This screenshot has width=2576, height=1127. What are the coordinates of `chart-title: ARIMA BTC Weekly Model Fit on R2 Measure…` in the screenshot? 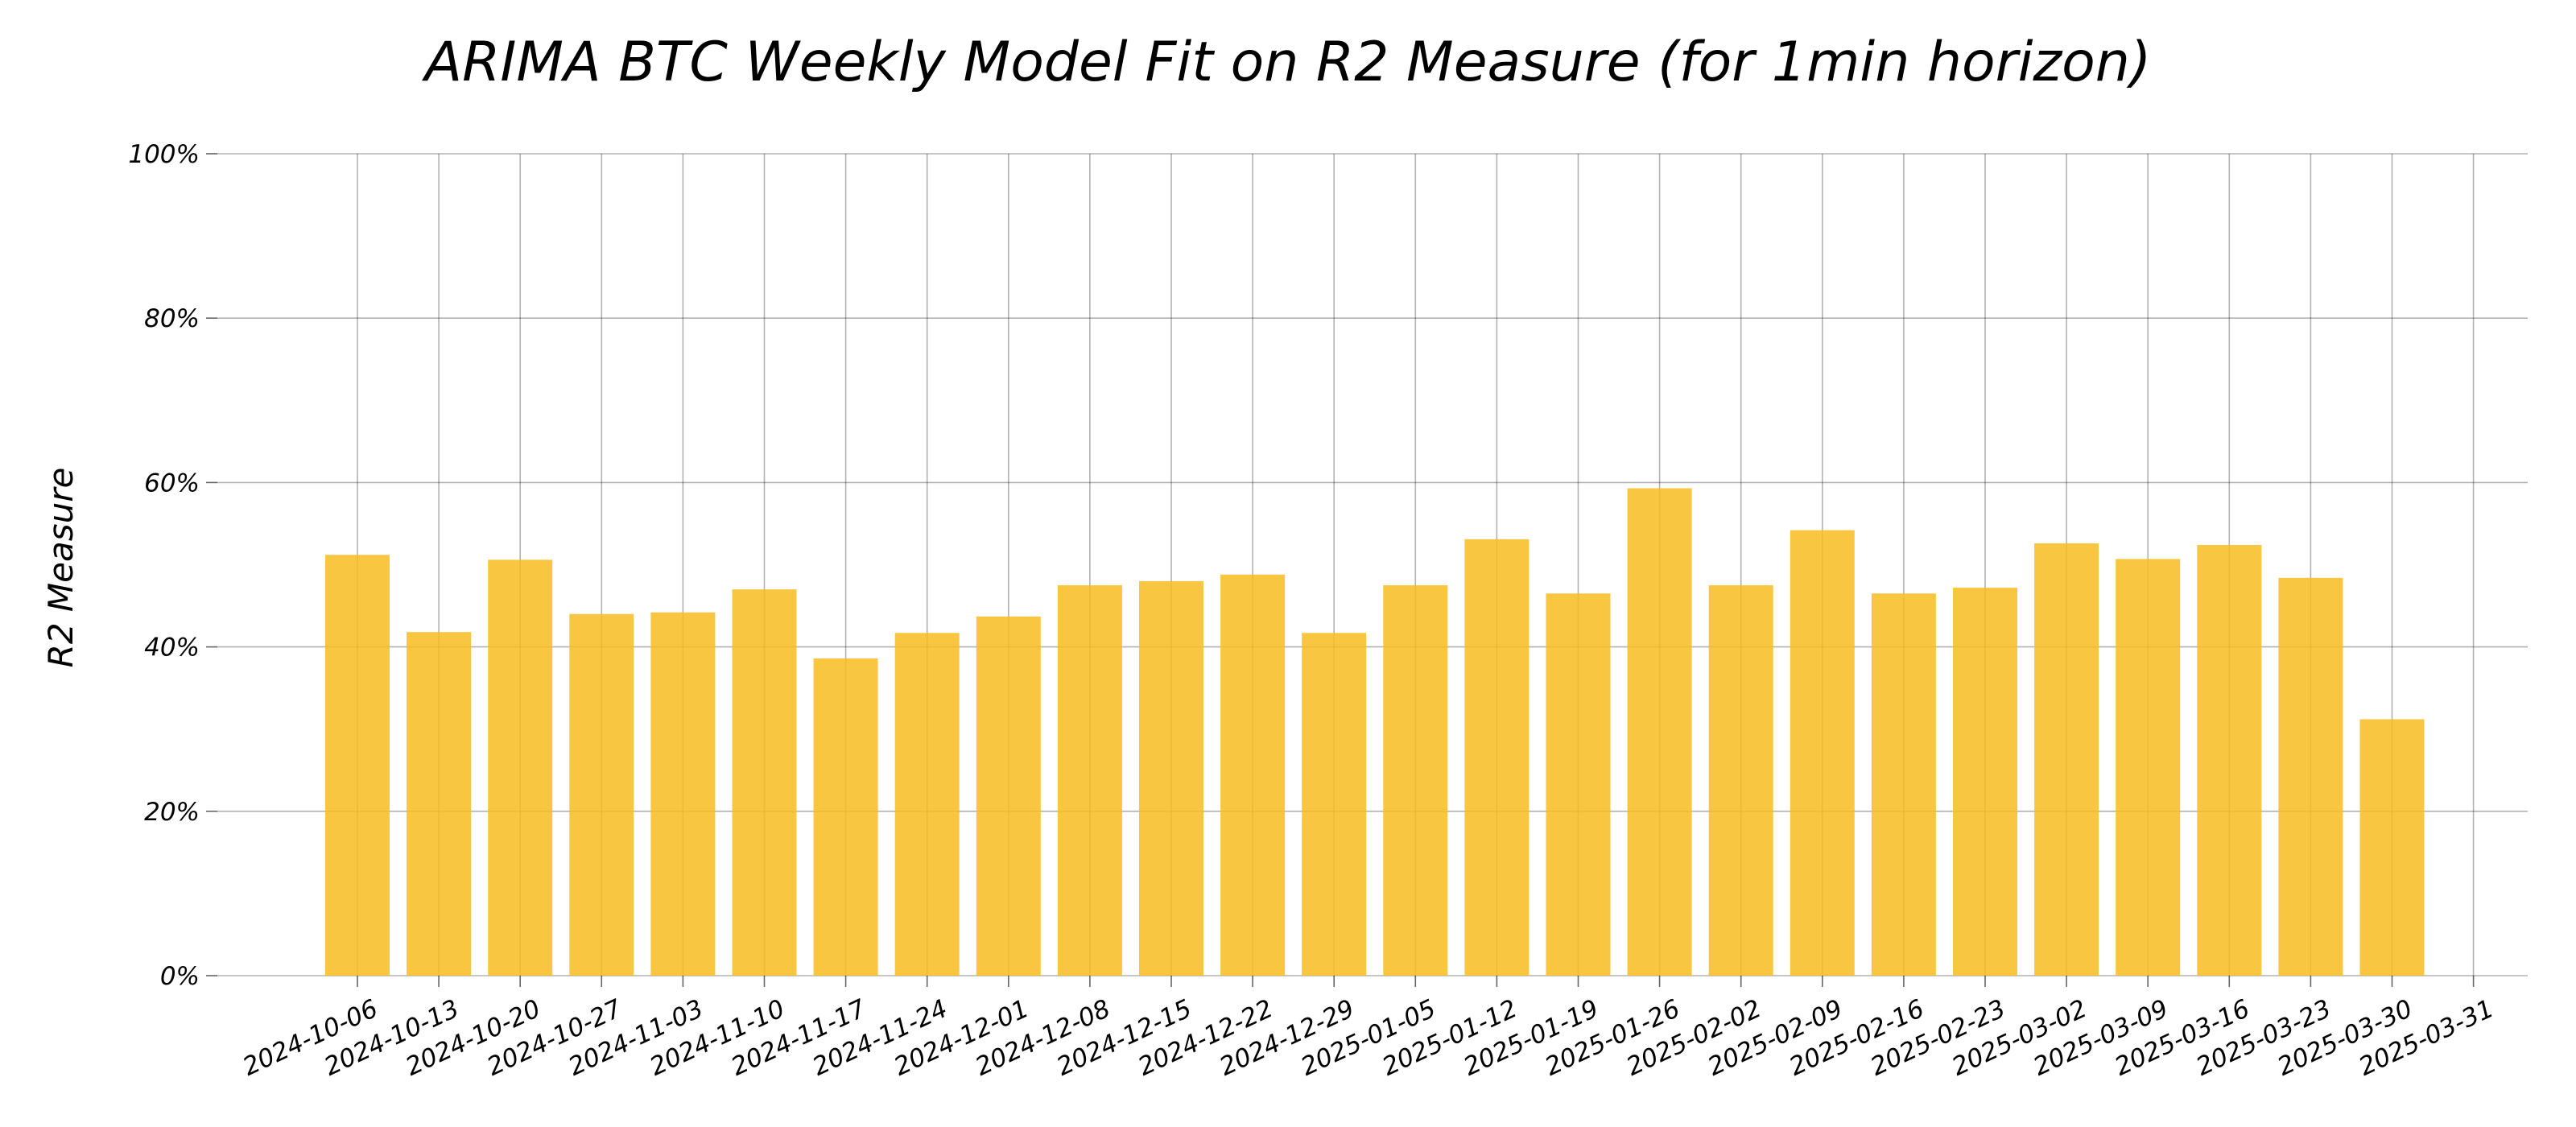 It's located at (1287, 62).